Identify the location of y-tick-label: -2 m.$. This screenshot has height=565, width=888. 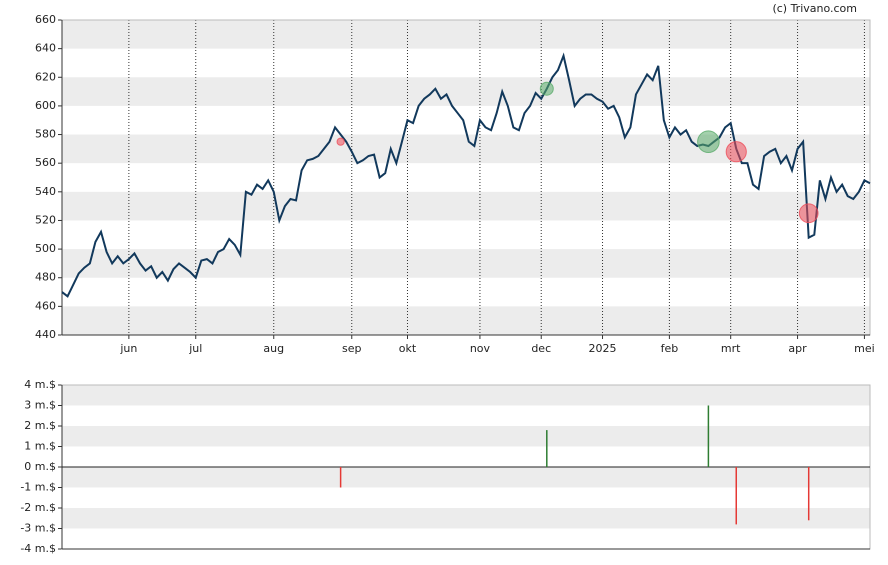
(38, 507).